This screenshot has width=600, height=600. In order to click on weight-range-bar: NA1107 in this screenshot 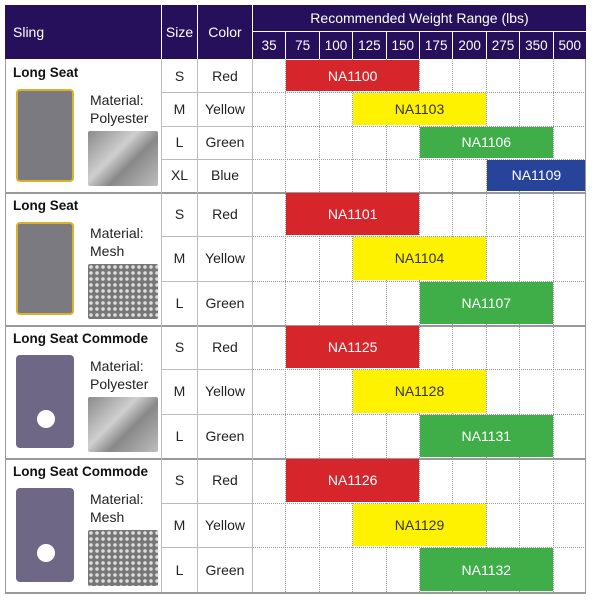, I will do `click(486, 302)`.